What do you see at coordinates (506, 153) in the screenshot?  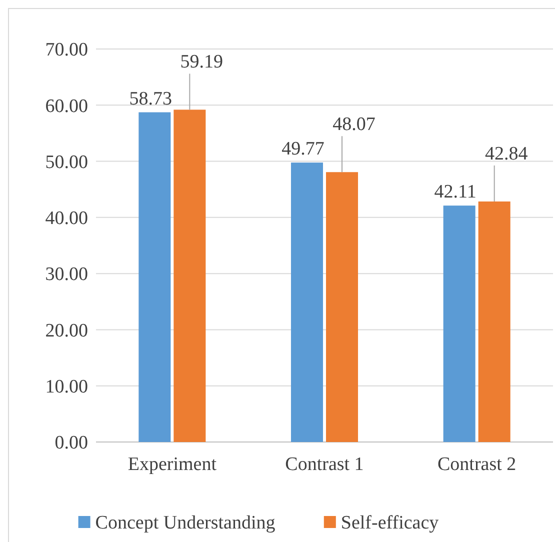 I see `data-label: 42.84` at bounding box center [506, 153].